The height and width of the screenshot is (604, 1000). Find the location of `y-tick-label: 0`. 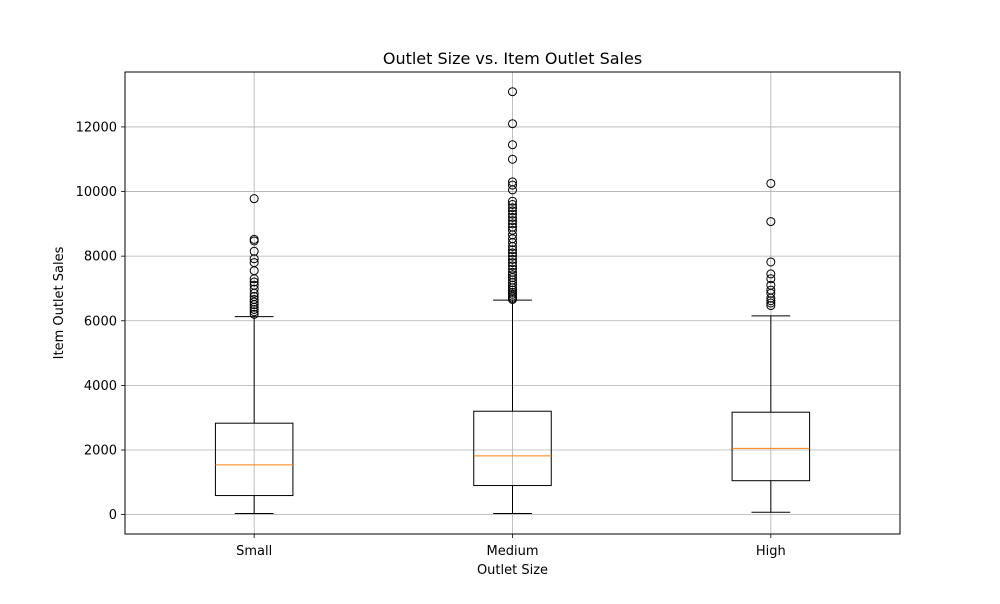

y-tick-label: 0 is located at coordinates (113, 515).